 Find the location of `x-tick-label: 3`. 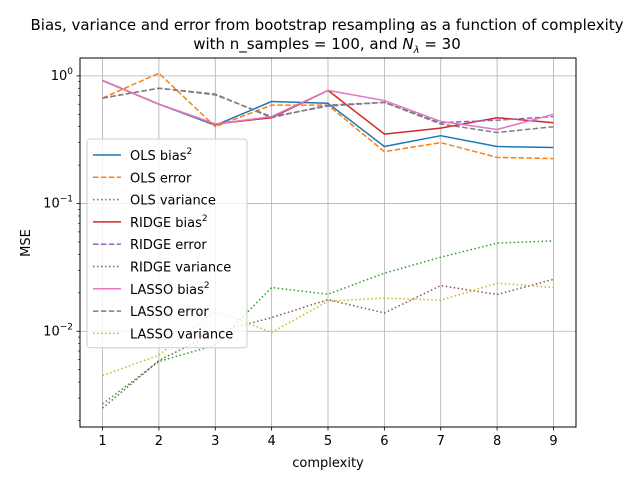

x-tick-label: 3 is located at coordinates (215, 441).